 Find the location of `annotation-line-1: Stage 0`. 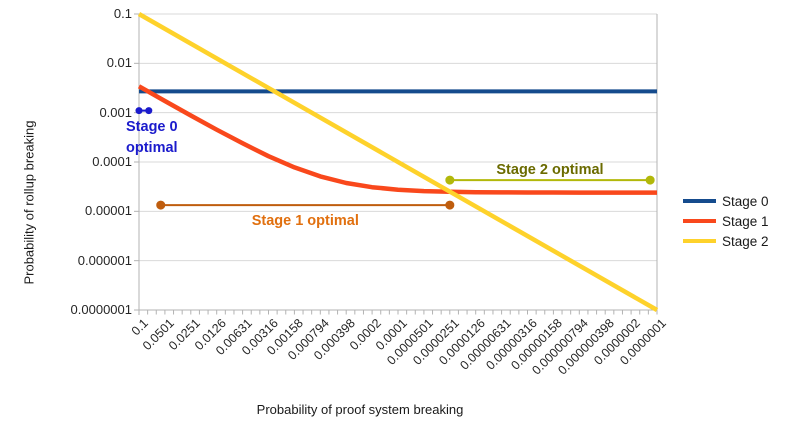

annotation-line-1: Stage 0 is located at coordinates (152, 126).